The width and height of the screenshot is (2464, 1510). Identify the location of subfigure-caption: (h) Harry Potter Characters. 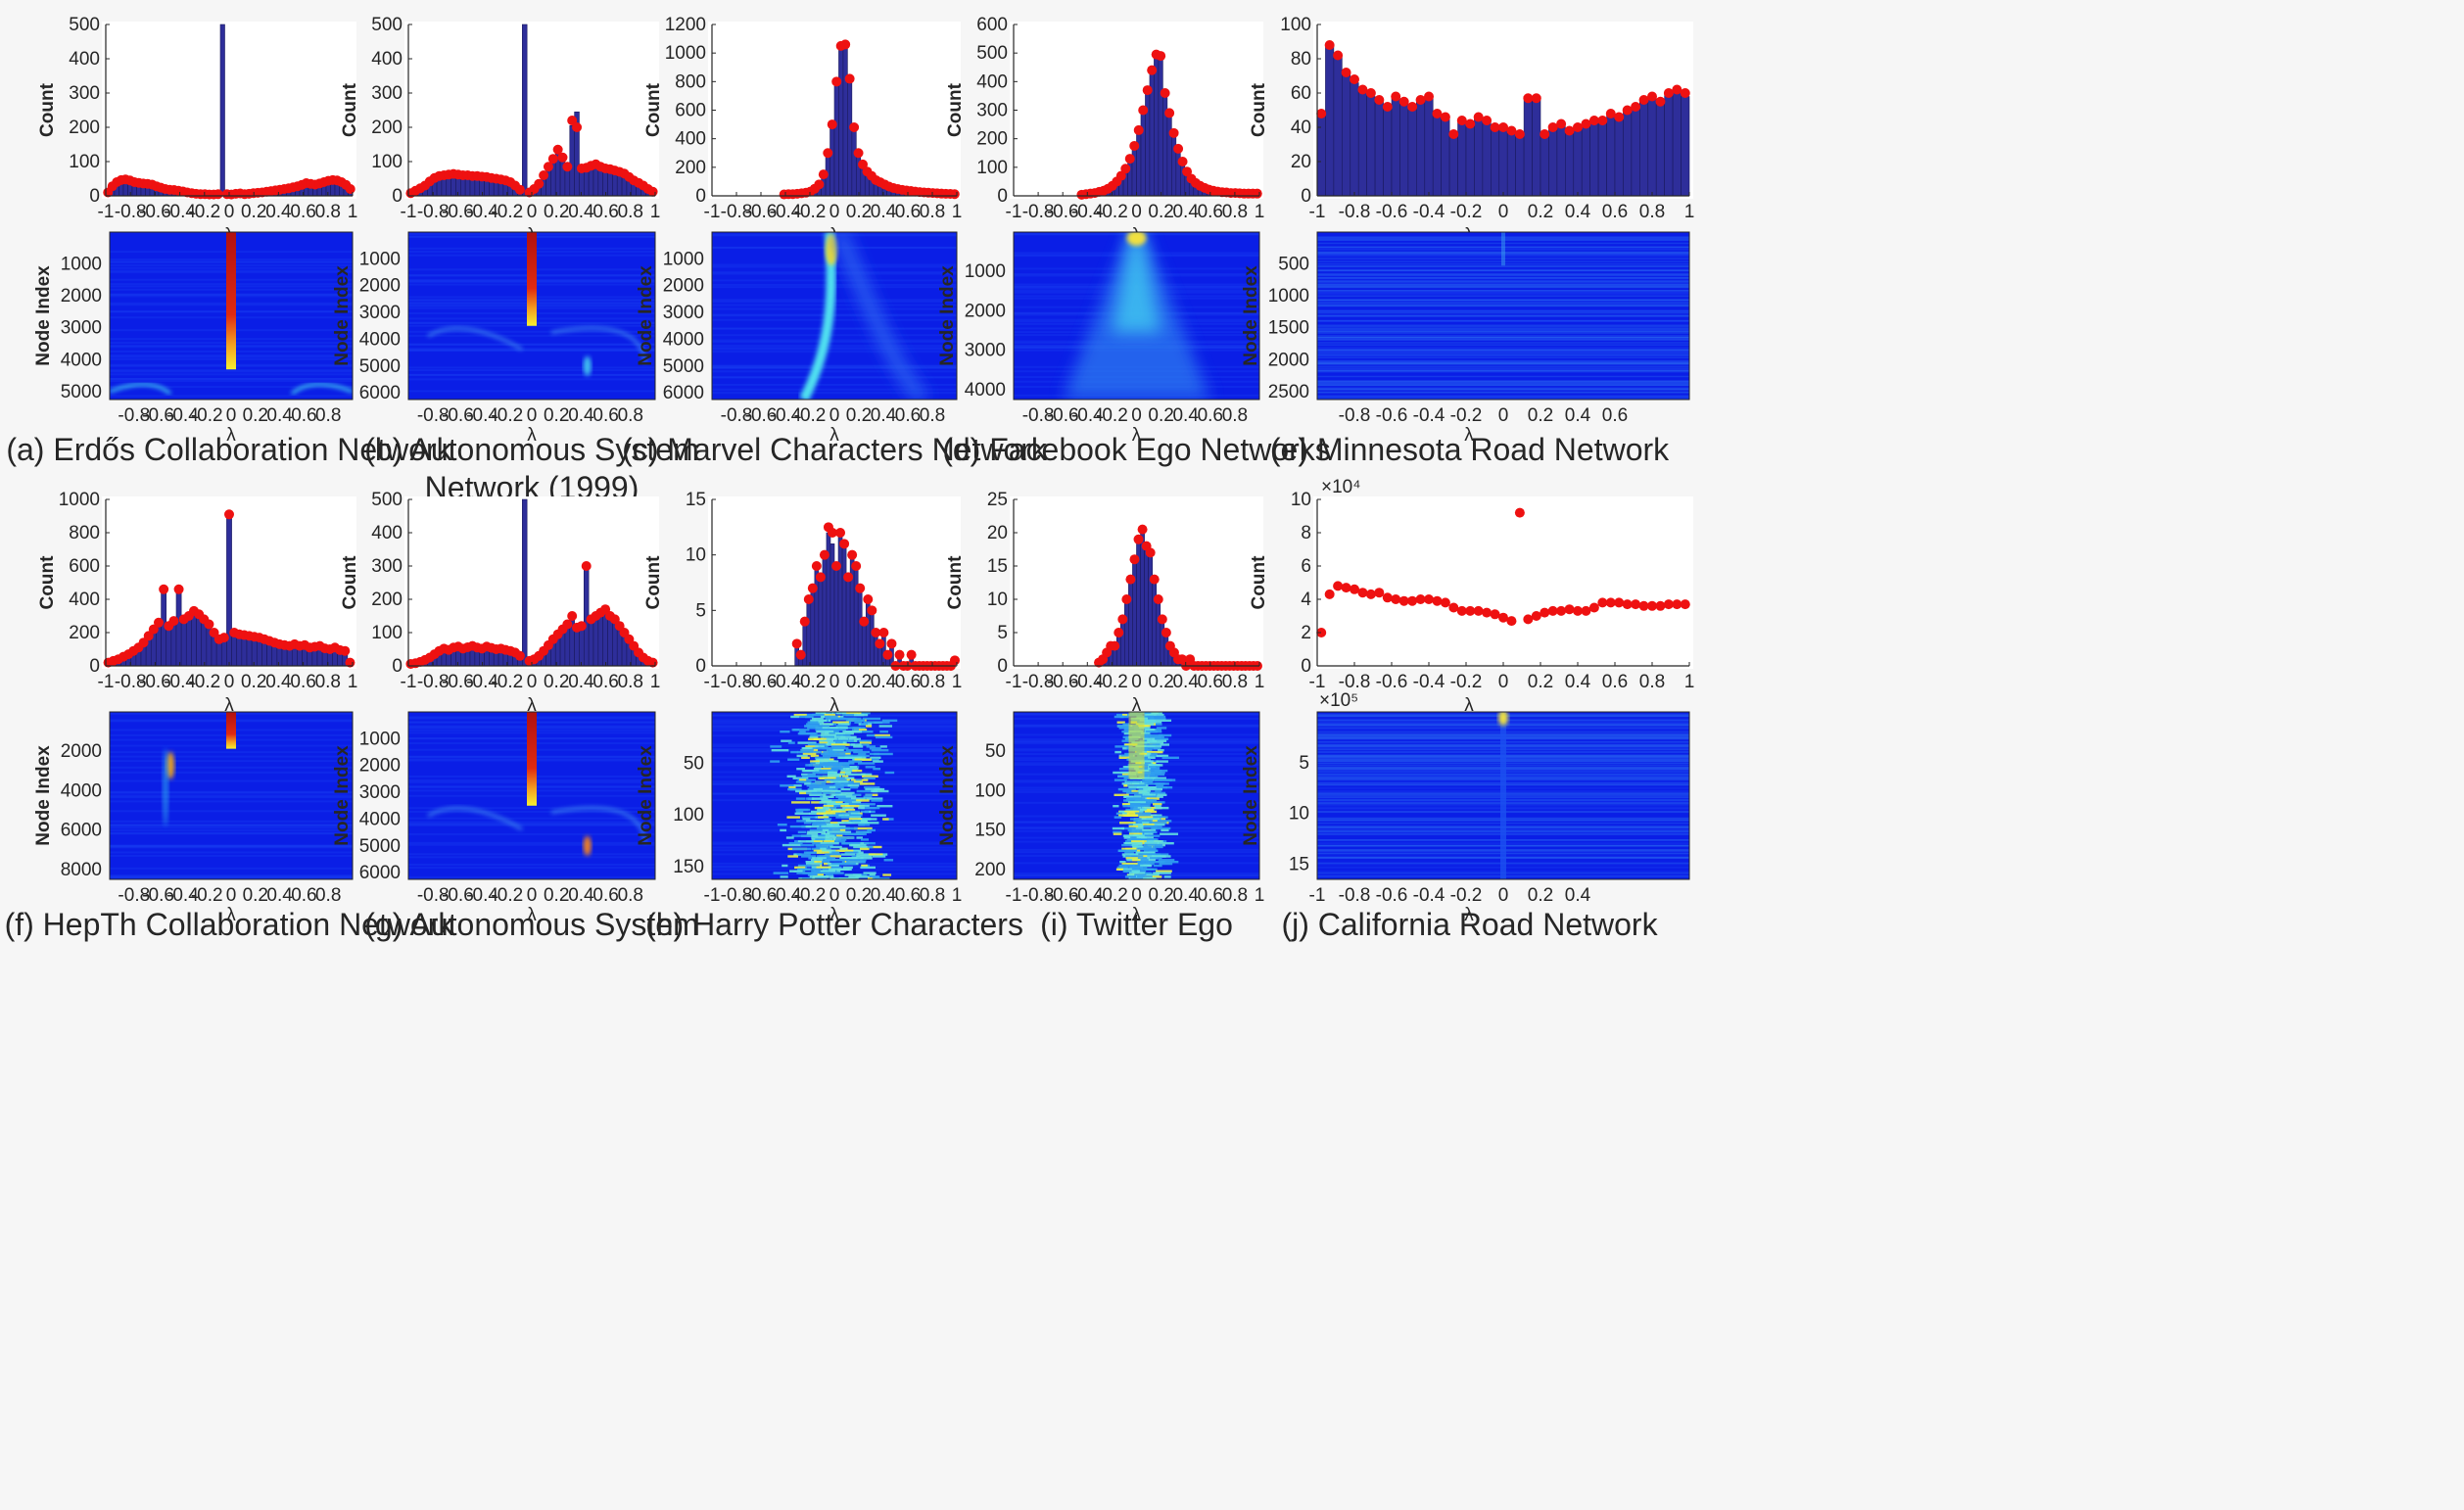
(834, 924).